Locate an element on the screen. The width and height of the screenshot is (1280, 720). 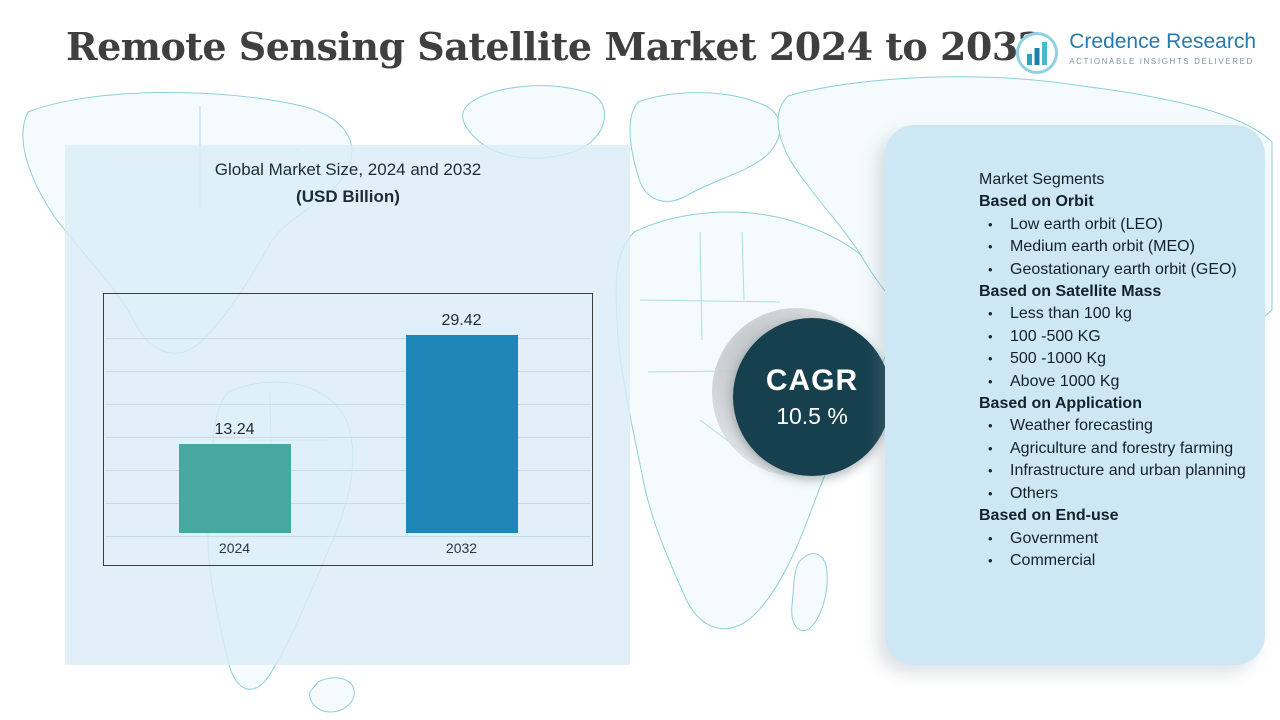
segment-item-label: Geostationary earth orbit (GEO) is located at coordinates (1123, 269).